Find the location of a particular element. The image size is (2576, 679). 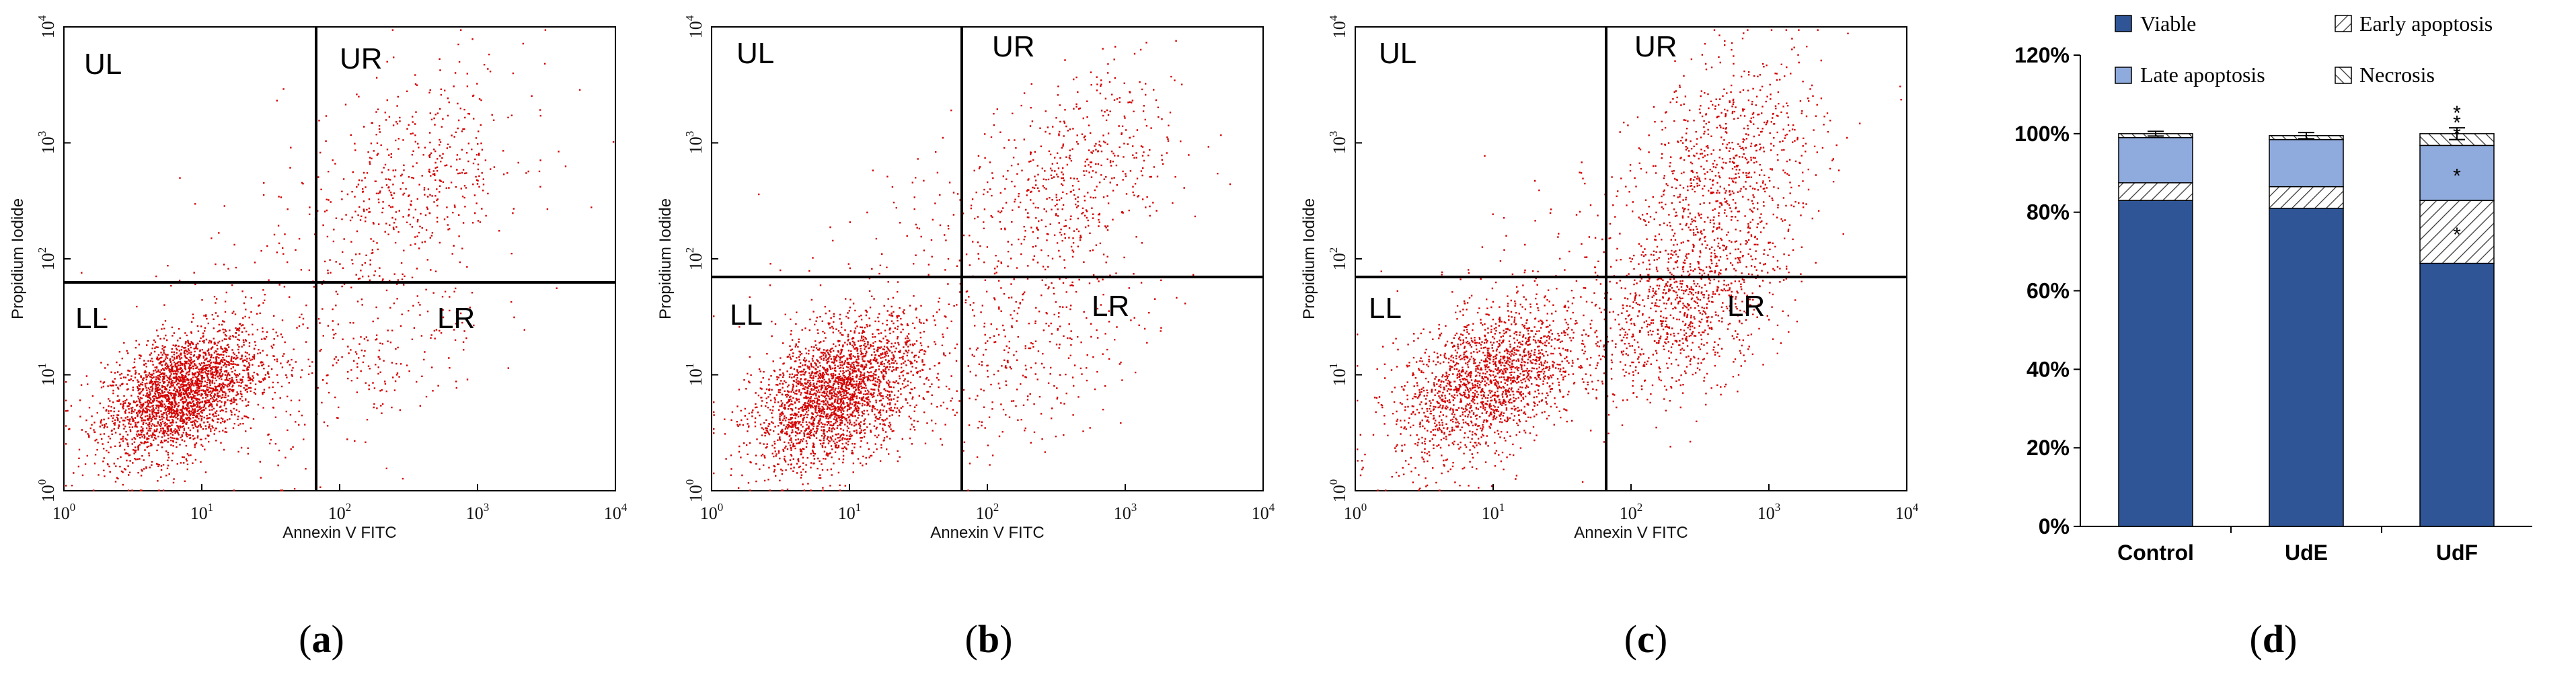

panel-label-d: (d) is located at coordinates (2274, 639).